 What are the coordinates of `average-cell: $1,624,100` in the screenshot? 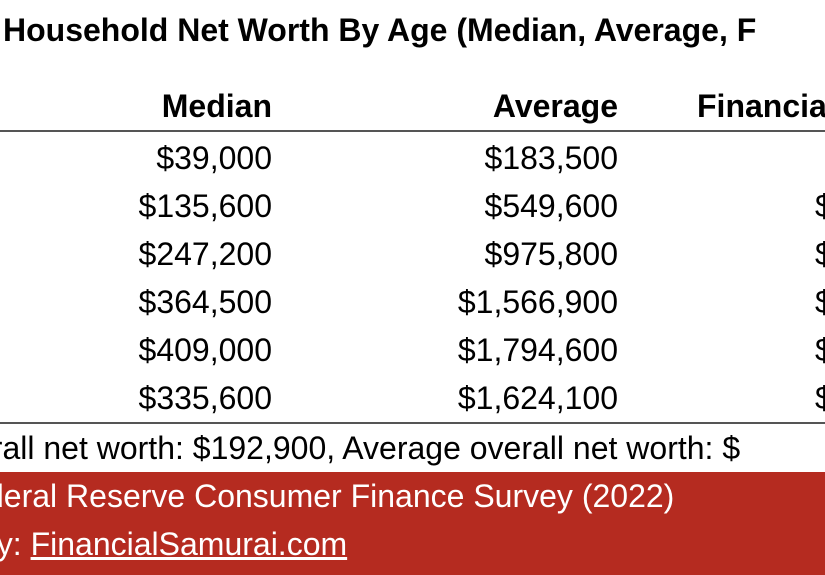 It's located at (537, 398).